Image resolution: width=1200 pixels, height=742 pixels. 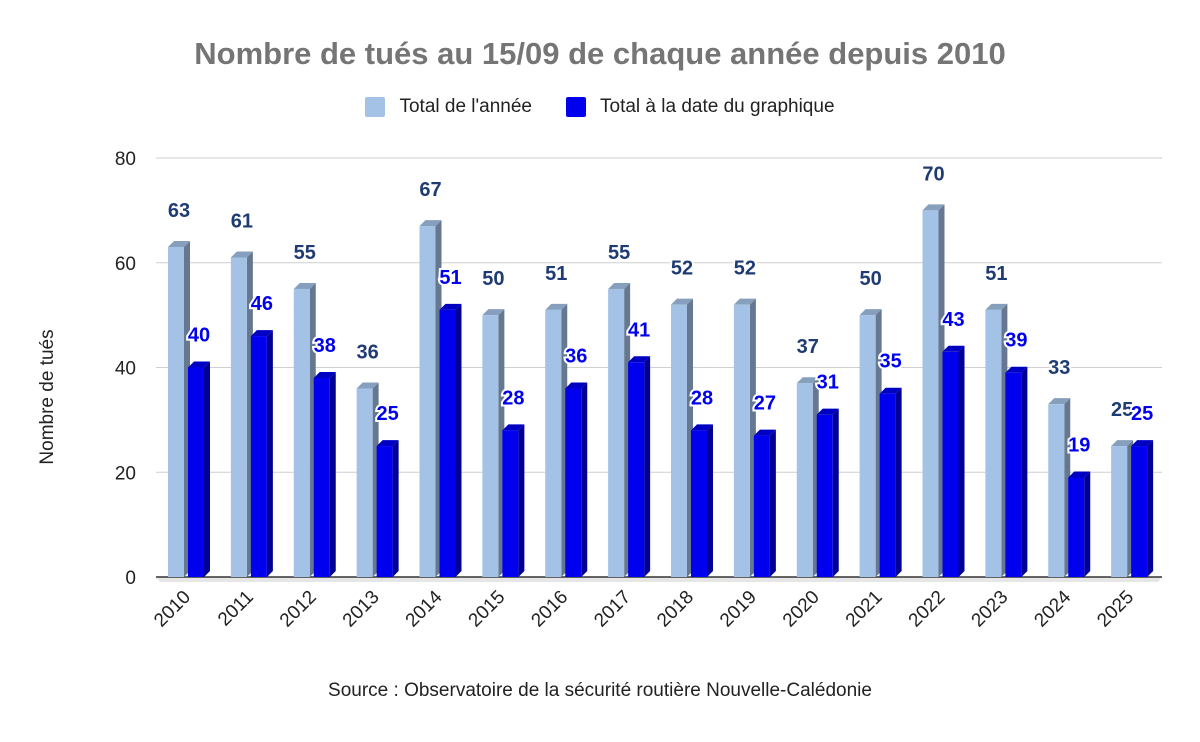 I want to click on legend-item-total-year: Total de l'année, so click(x=448, y=107).